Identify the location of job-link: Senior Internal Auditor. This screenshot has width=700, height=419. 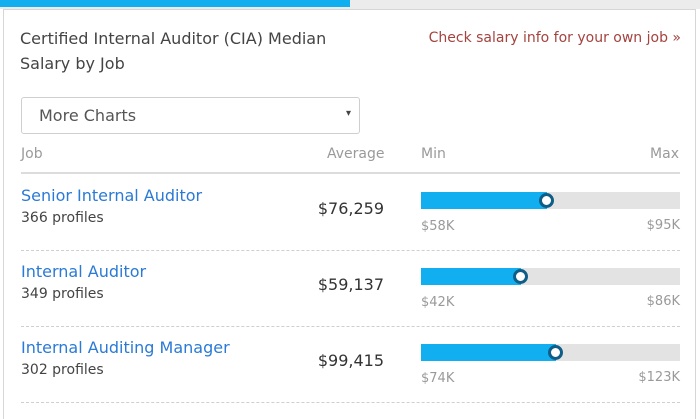
(112, 195).